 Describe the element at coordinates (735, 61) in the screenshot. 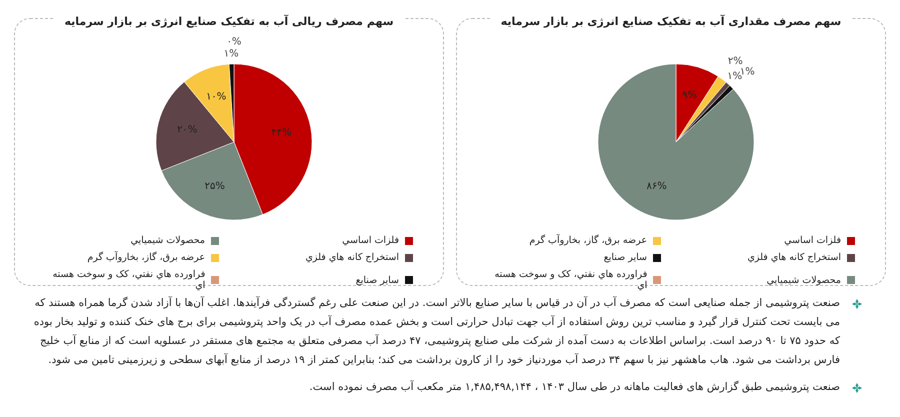

I see `data-label: ۲%` at that location.